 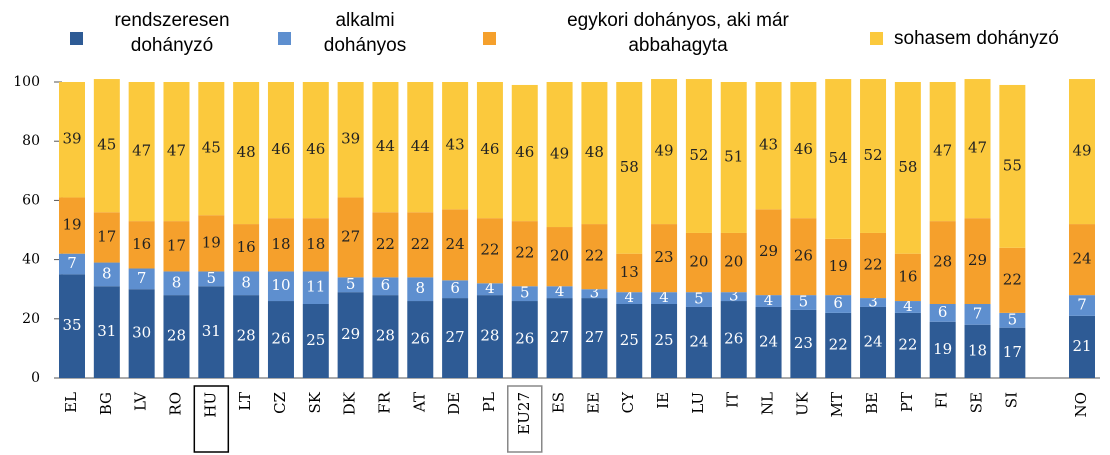 I want to click on data-label: 48, so click(x=246, y=152).